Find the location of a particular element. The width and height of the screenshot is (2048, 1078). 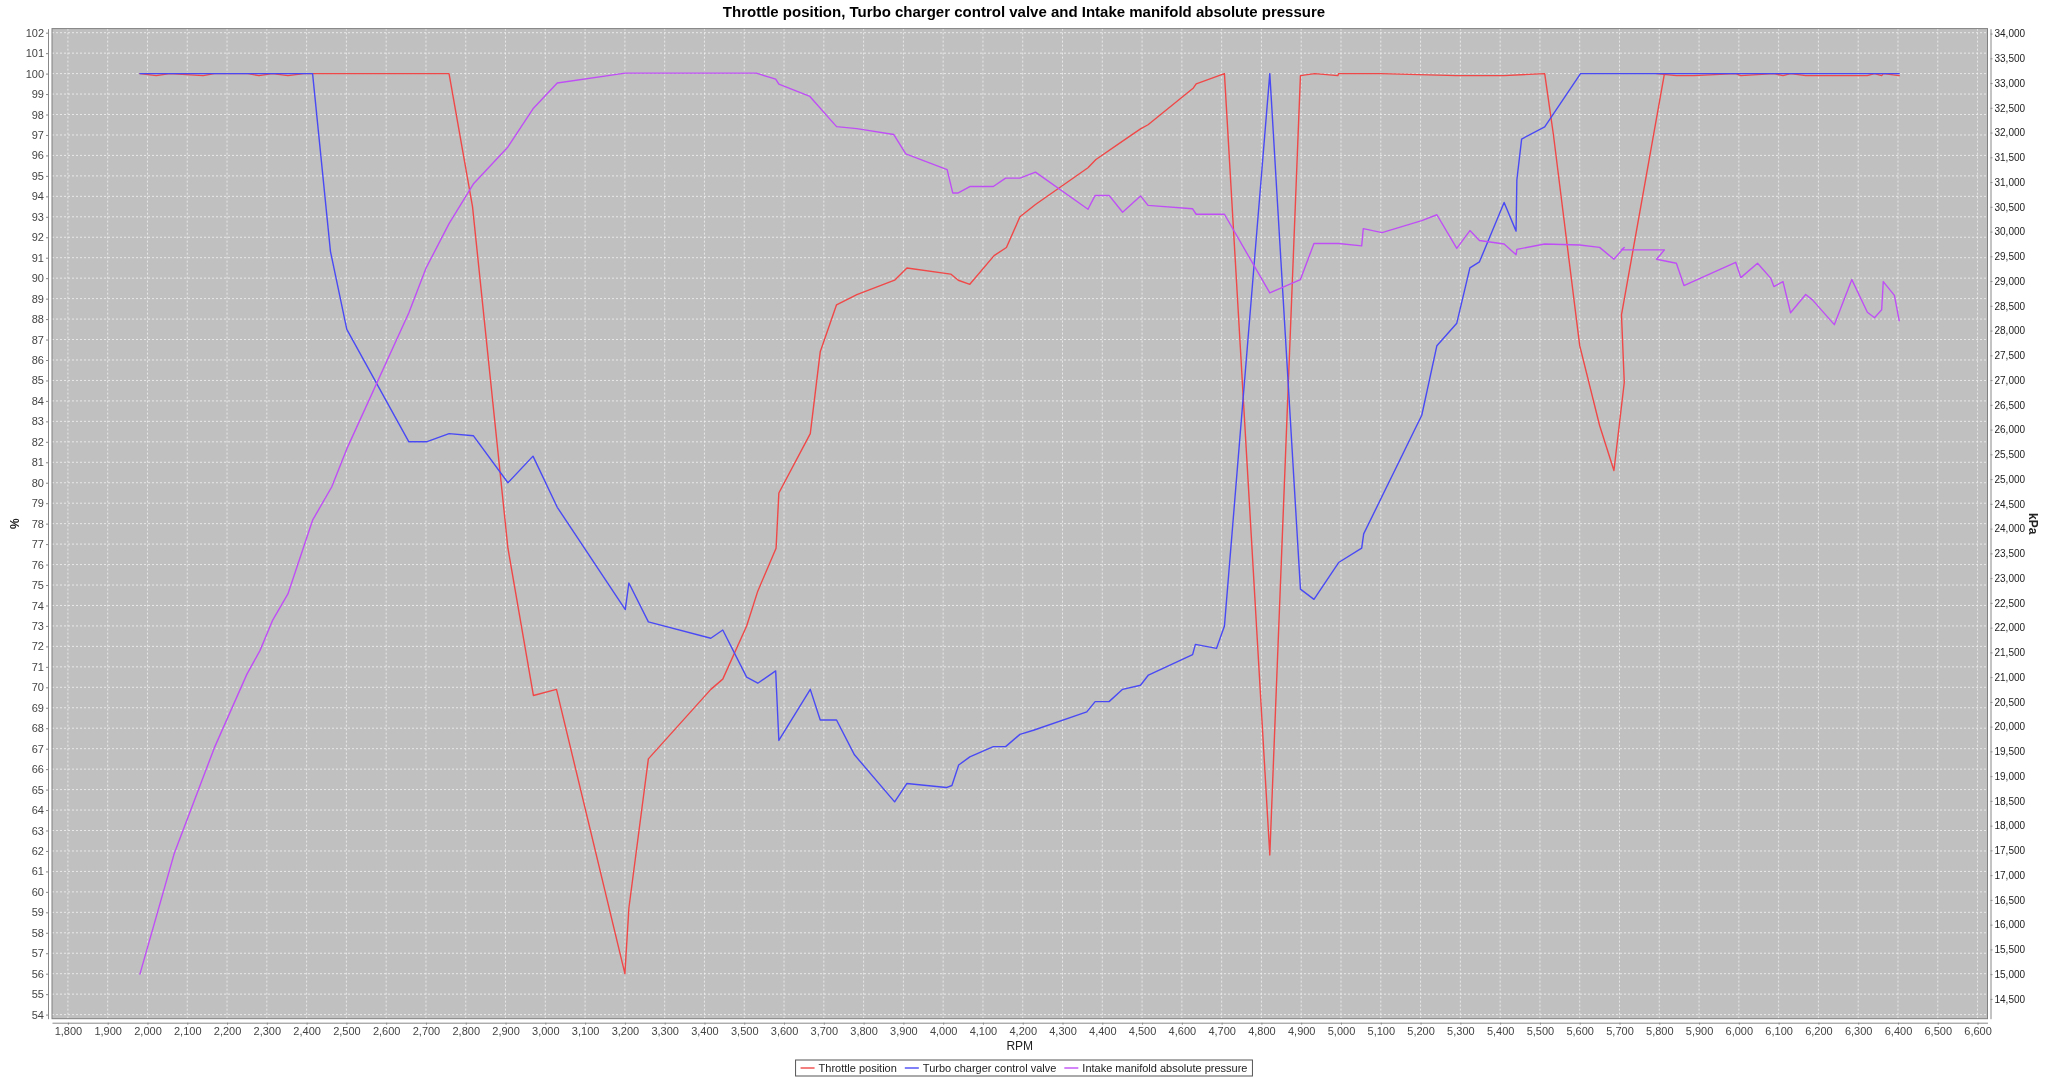

x-tick-label: 6,300 is located at coordinates (1858, 1031).